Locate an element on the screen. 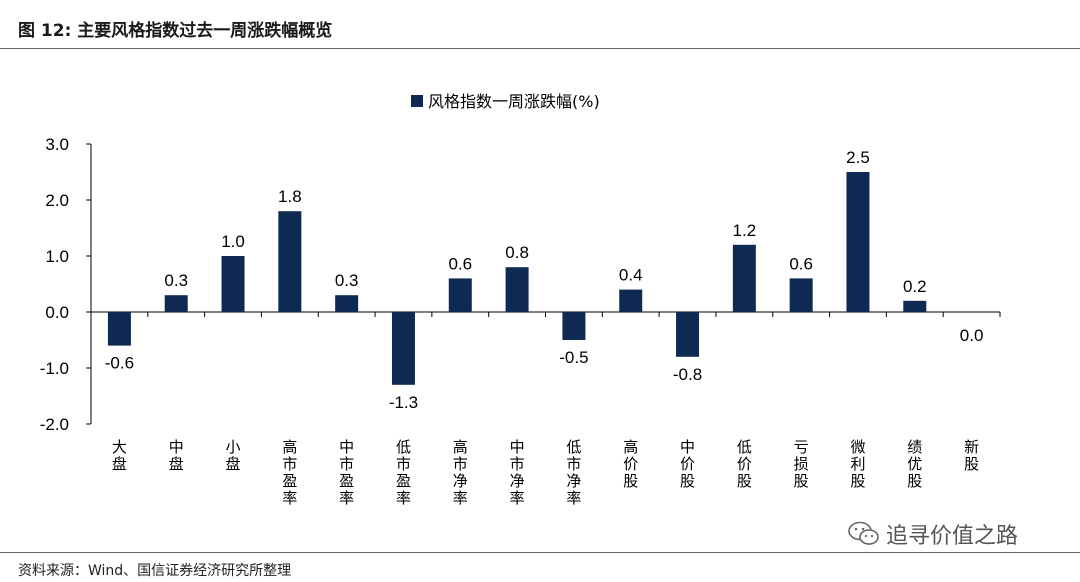 The width and height of the screenshot is (1080, 582). data-label: -0.6 is located at coordinates (119, 363).